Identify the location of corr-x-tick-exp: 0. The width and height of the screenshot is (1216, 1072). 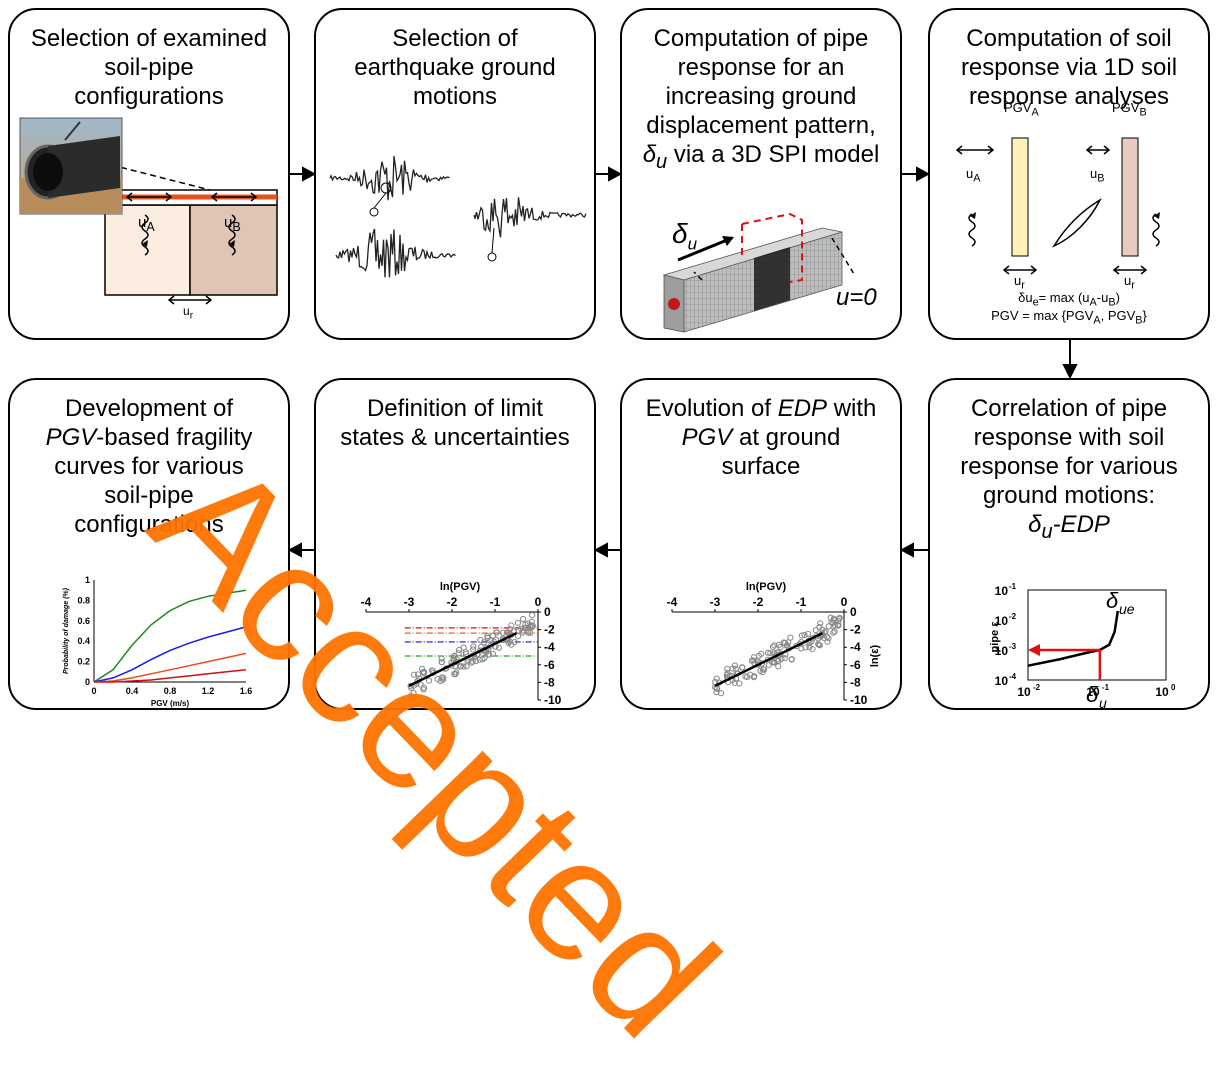
(1173, 687).